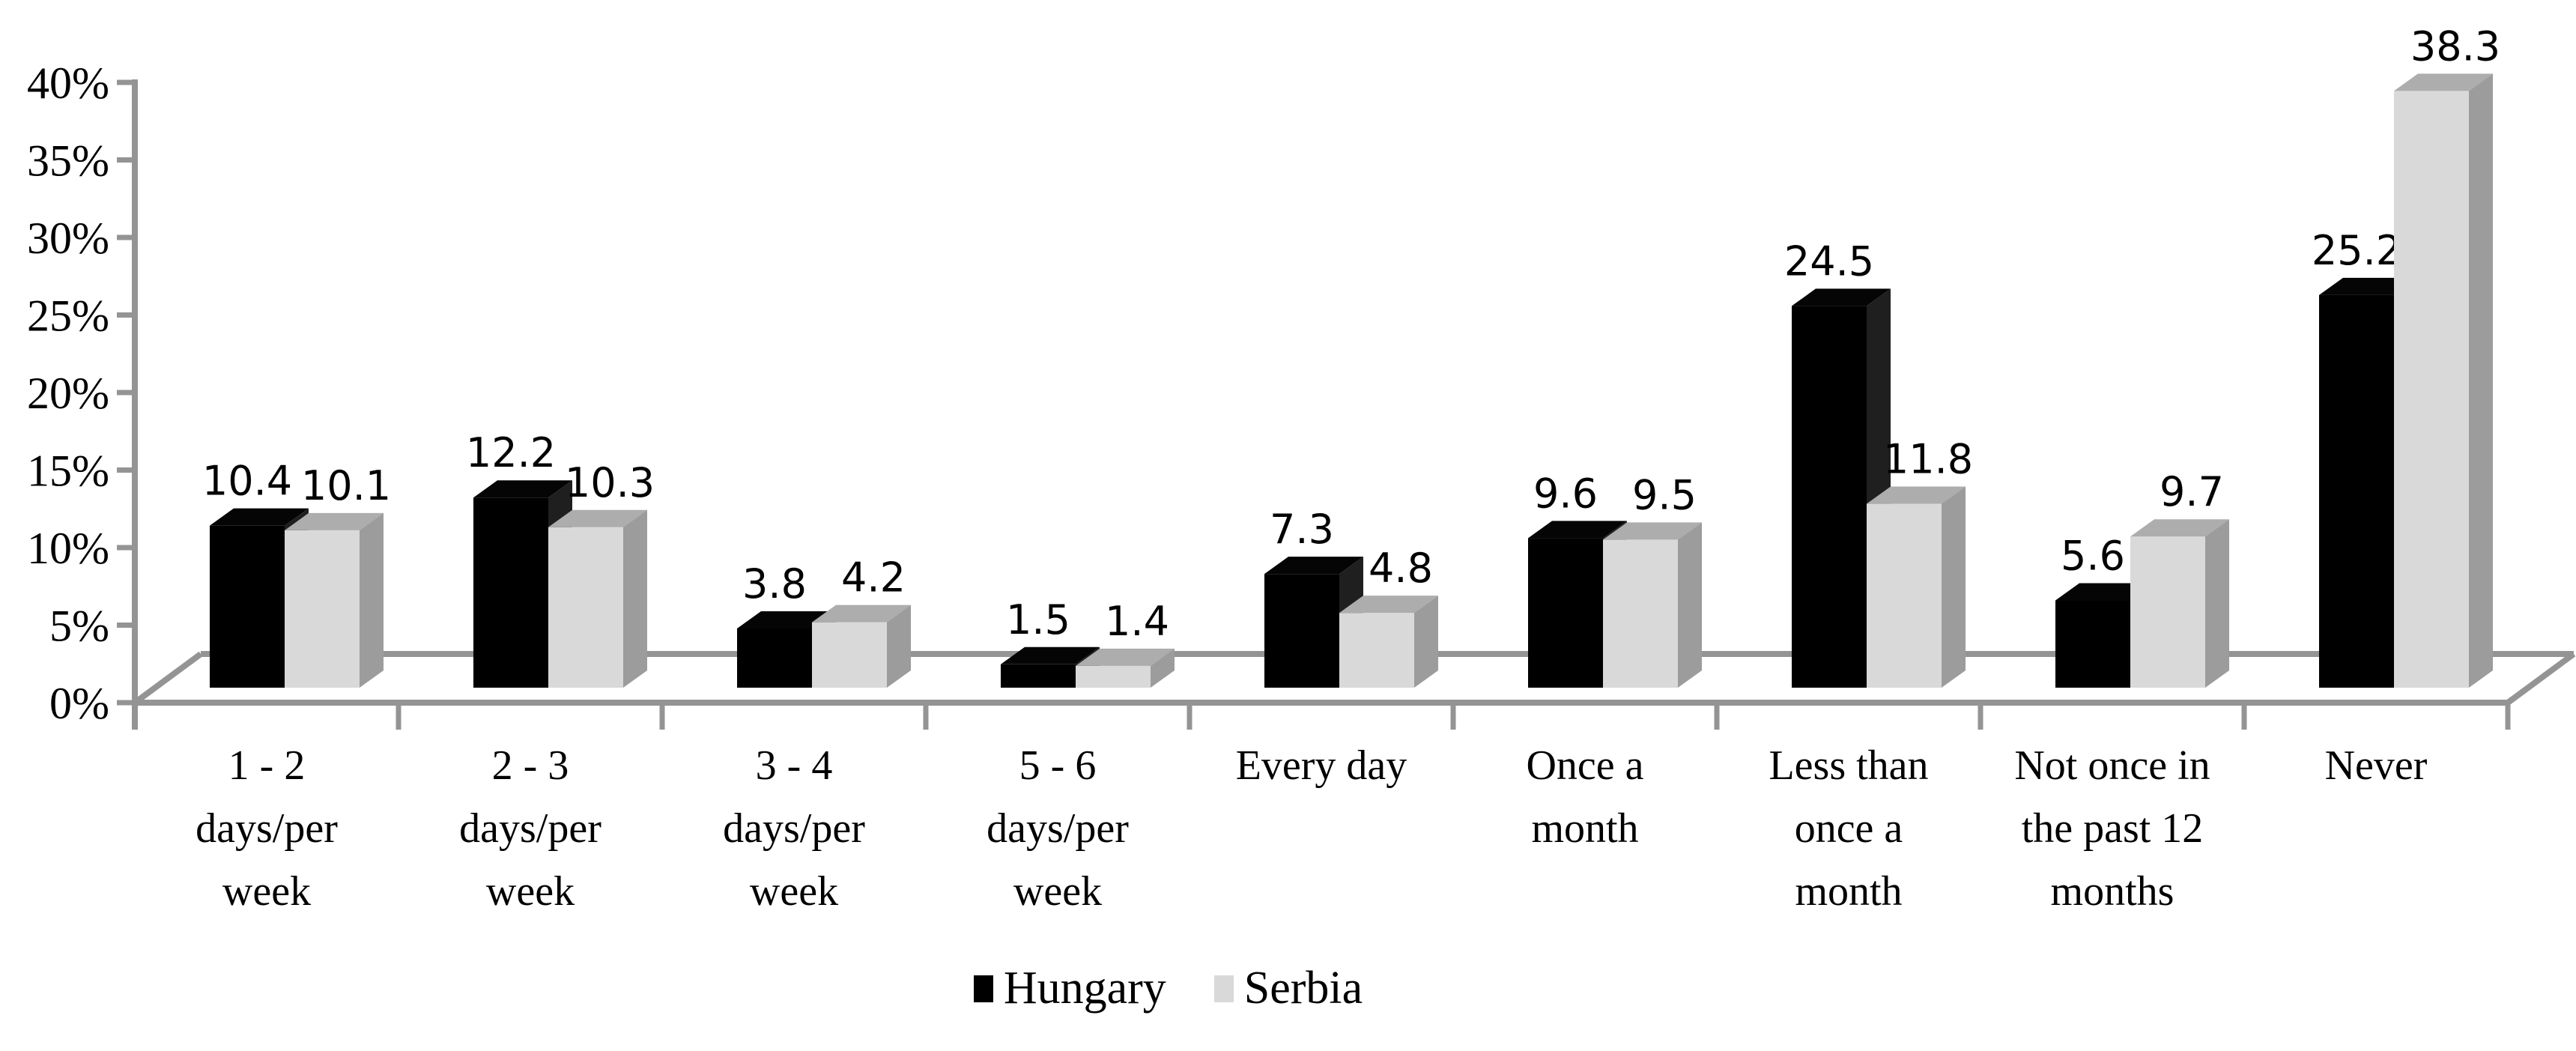 This screenshot has width=2576, height=1051. I want to click on category-label-0-line-2: week, so click(266, 891).